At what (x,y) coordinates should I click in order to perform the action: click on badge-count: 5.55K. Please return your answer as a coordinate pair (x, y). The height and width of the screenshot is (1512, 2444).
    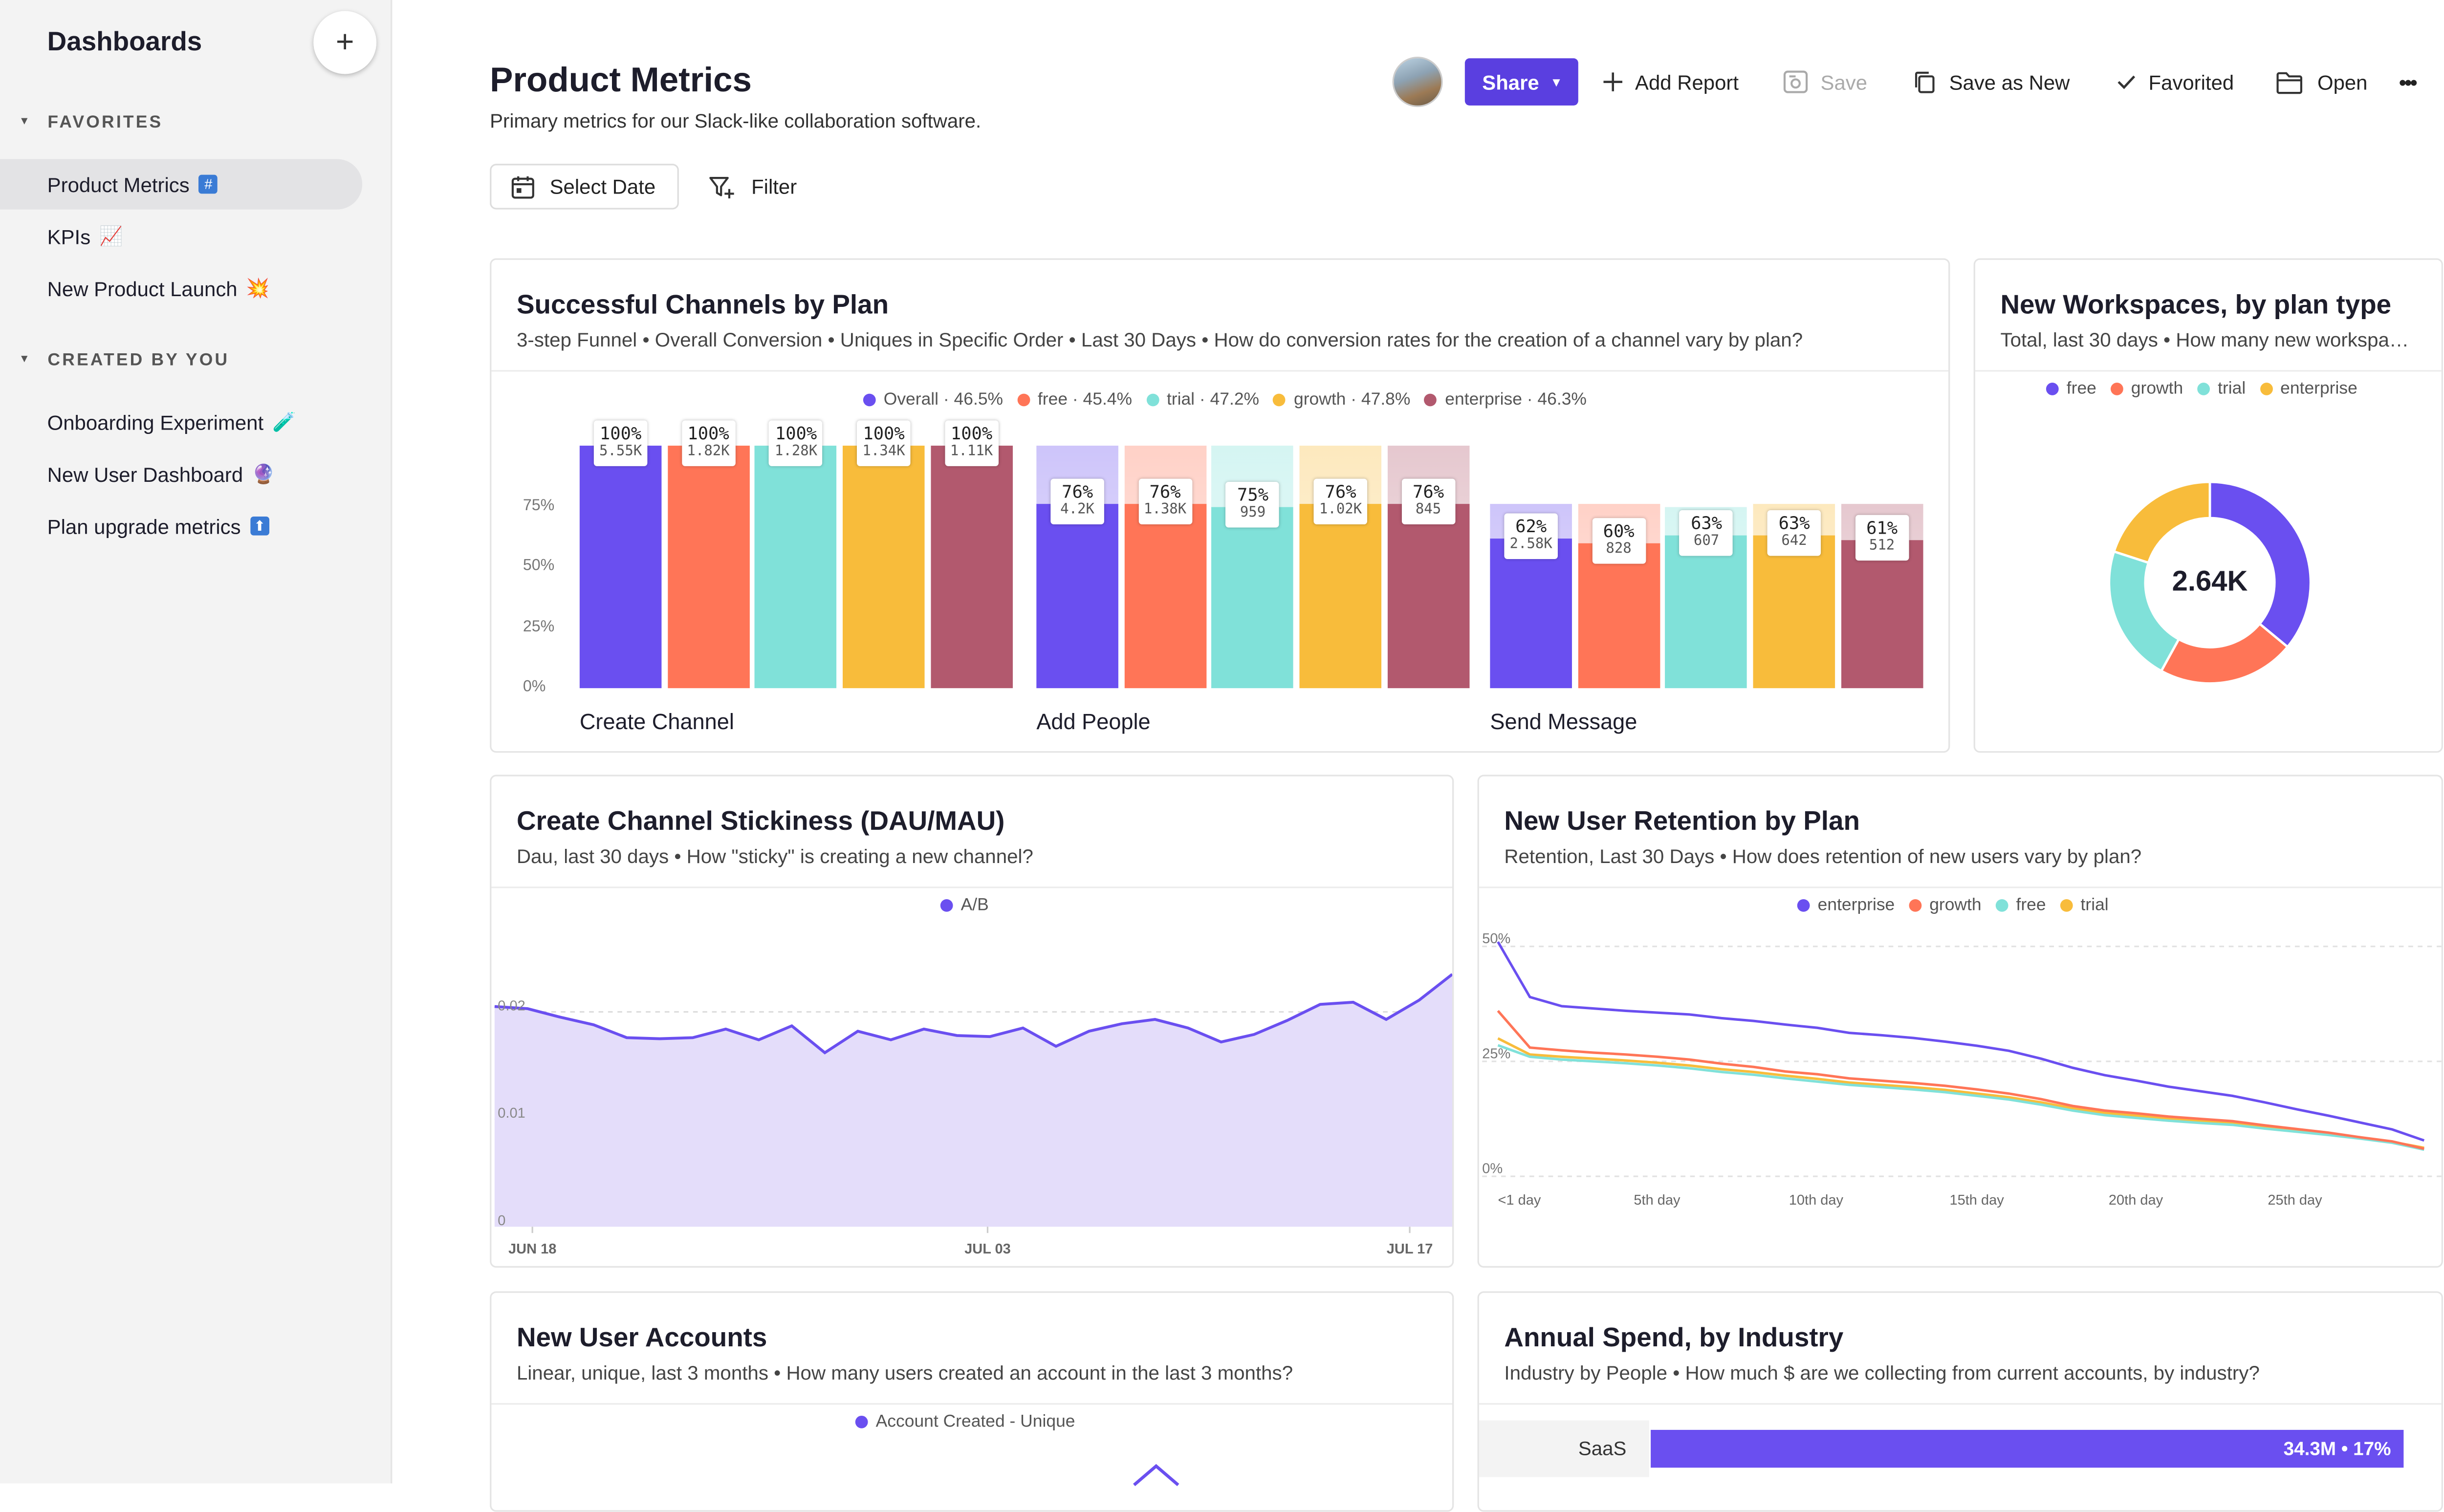
    Looking at the image, I should click on (620, 452).